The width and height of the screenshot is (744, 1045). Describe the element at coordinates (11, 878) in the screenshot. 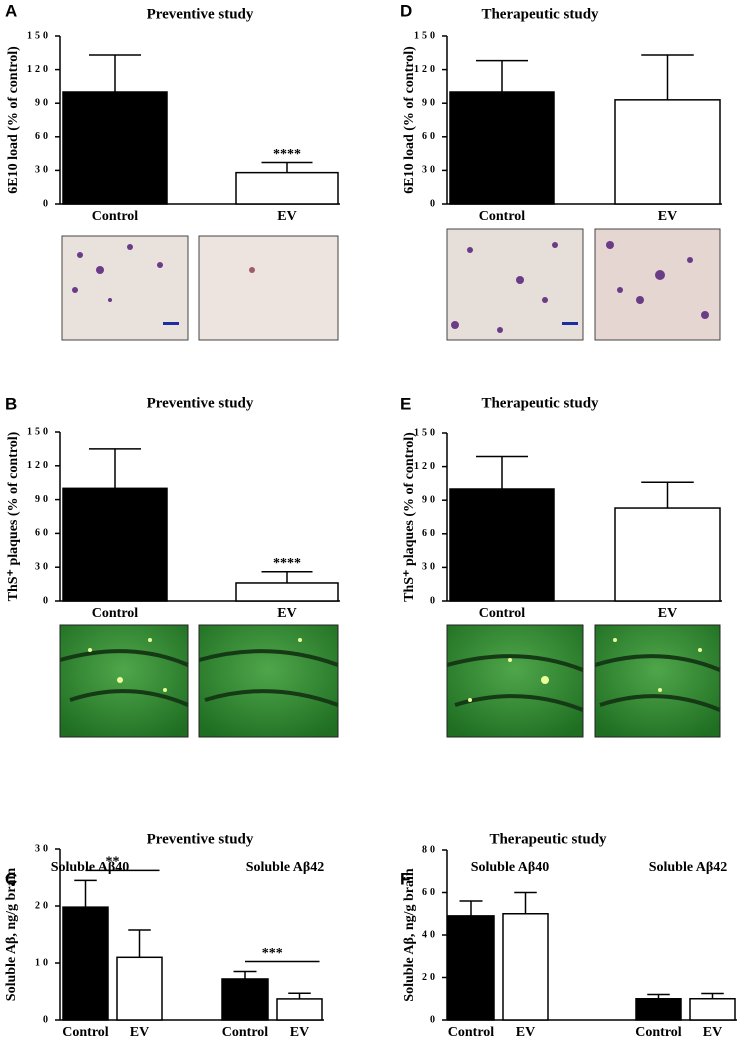

I see `panel-letter: C` at that location.